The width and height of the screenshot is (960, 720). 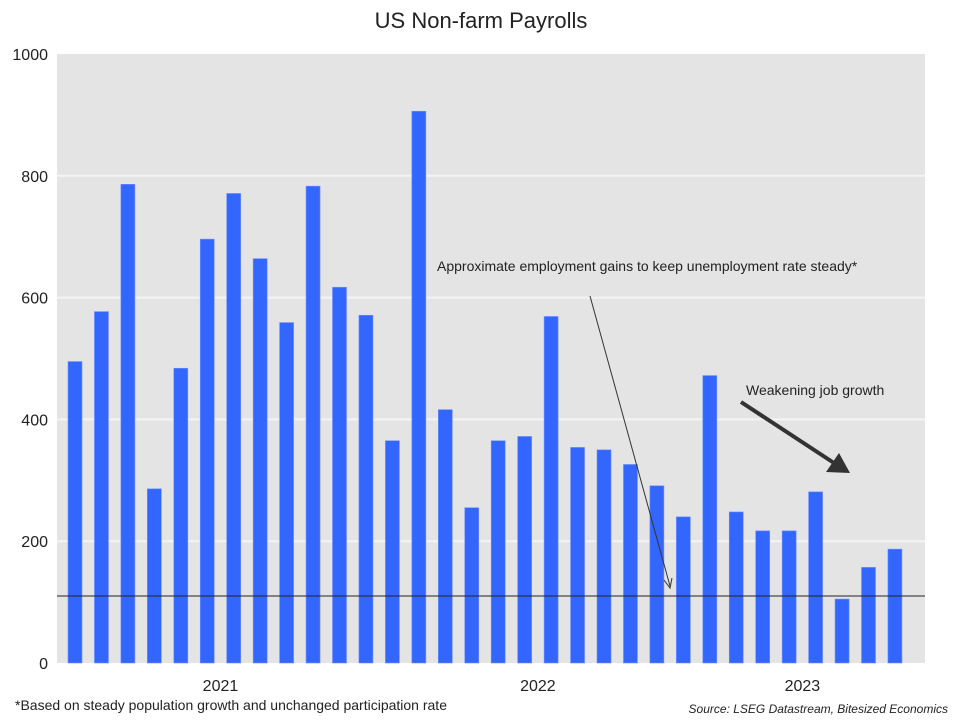 I want to click on annotation-weakening: Weakening job growth, so click(x=815, y=390).